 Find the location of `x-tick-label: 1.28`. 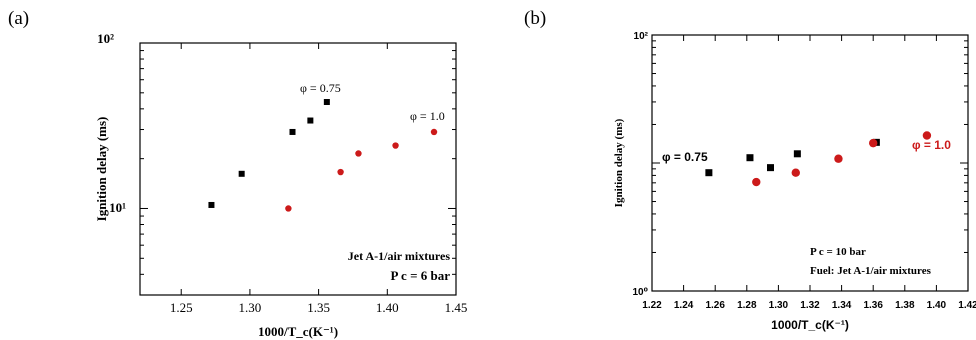

x-tick-label: 1.28 is located at coordinates (747, 305).